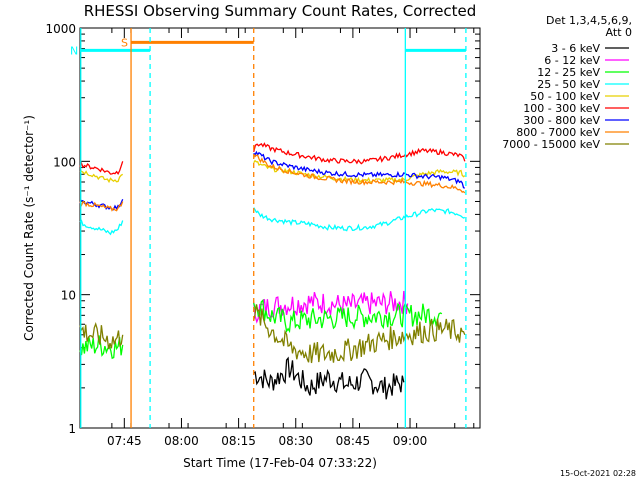 This screenshot has width=640, height=480. I want to click on legend-header: Att 0, so click(619, 32).